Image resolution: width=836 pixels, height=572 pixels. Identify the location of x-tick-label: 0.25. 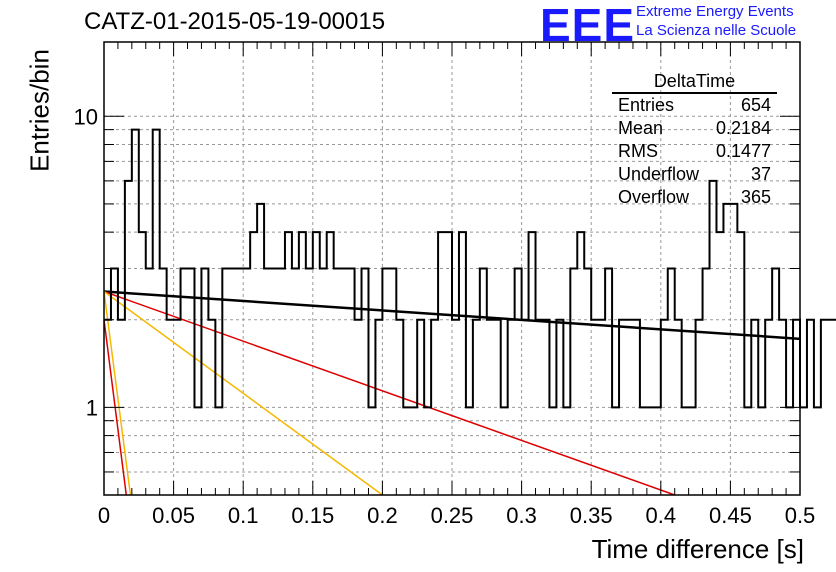
(452, 515).